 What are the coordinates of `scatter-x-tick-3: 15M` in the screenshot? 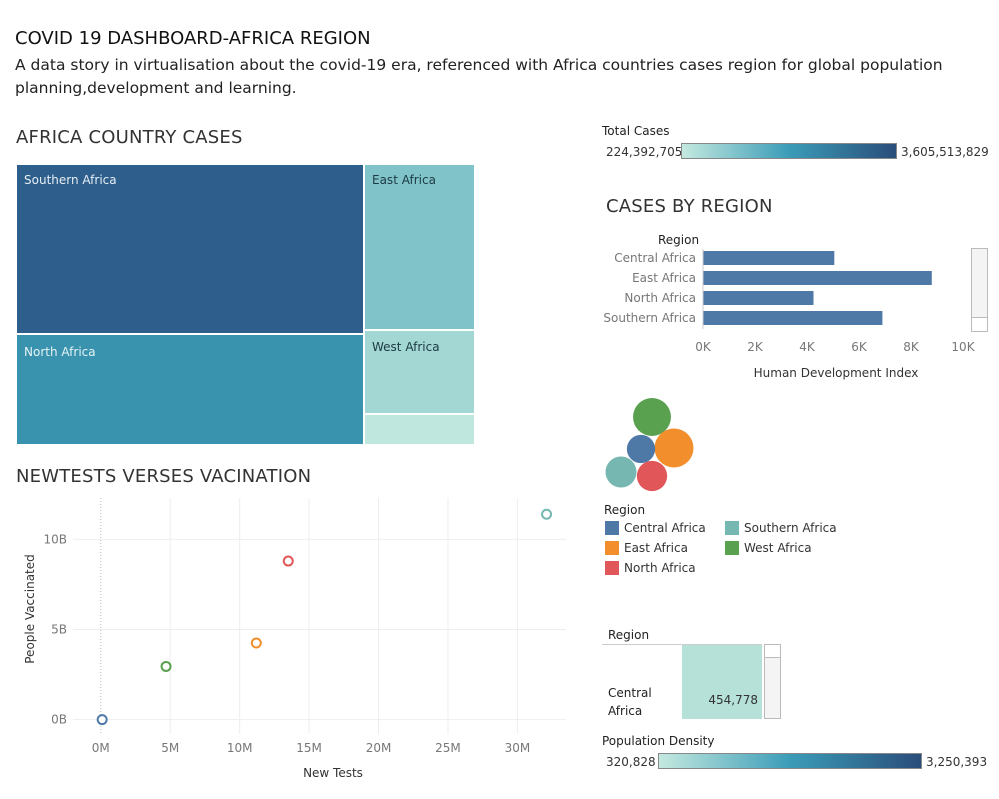 It's located at (309, 748).